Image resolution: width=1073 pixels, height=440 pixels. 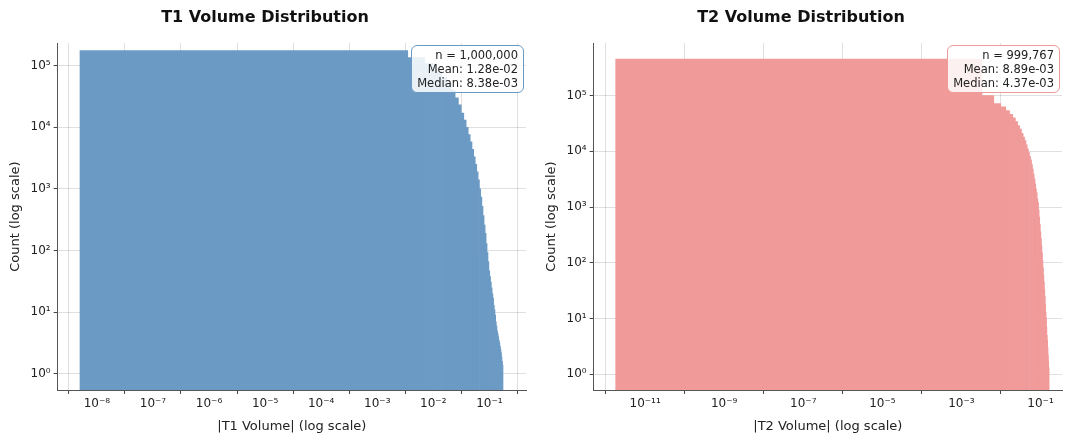 What do you see at coordinates (1003, 83) in the screenshot?
I see `annotation: Median: 4.37e-03` at bounding box center [1003, 83].